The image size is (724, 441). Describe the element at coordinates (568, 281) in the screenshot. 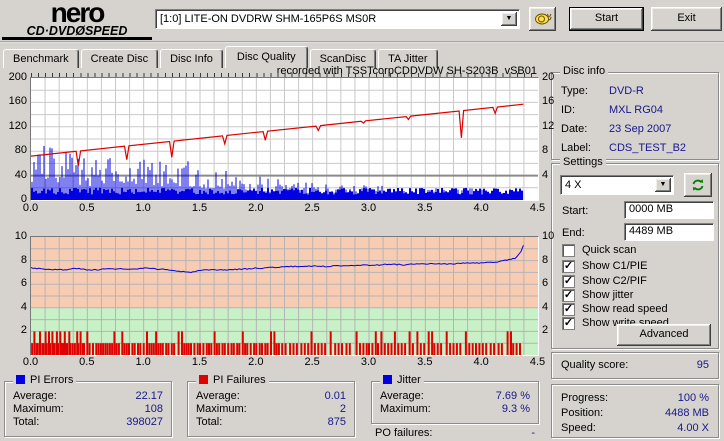

I see `show-c2-pif-checkbox: ✓` at that location.